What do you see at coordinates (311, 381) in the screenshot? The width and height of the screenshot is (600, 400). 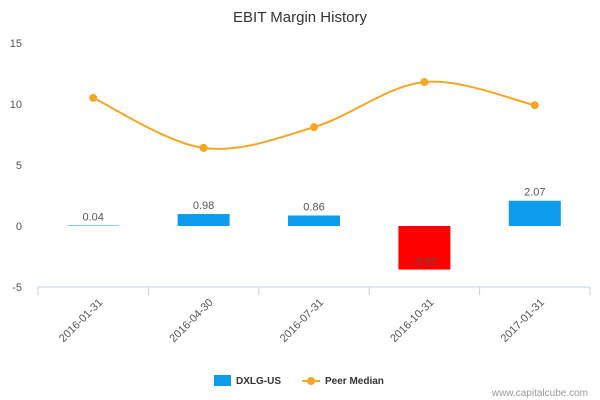 I see `legend-swatch-peer-dot` at bounding box center [311, 381].